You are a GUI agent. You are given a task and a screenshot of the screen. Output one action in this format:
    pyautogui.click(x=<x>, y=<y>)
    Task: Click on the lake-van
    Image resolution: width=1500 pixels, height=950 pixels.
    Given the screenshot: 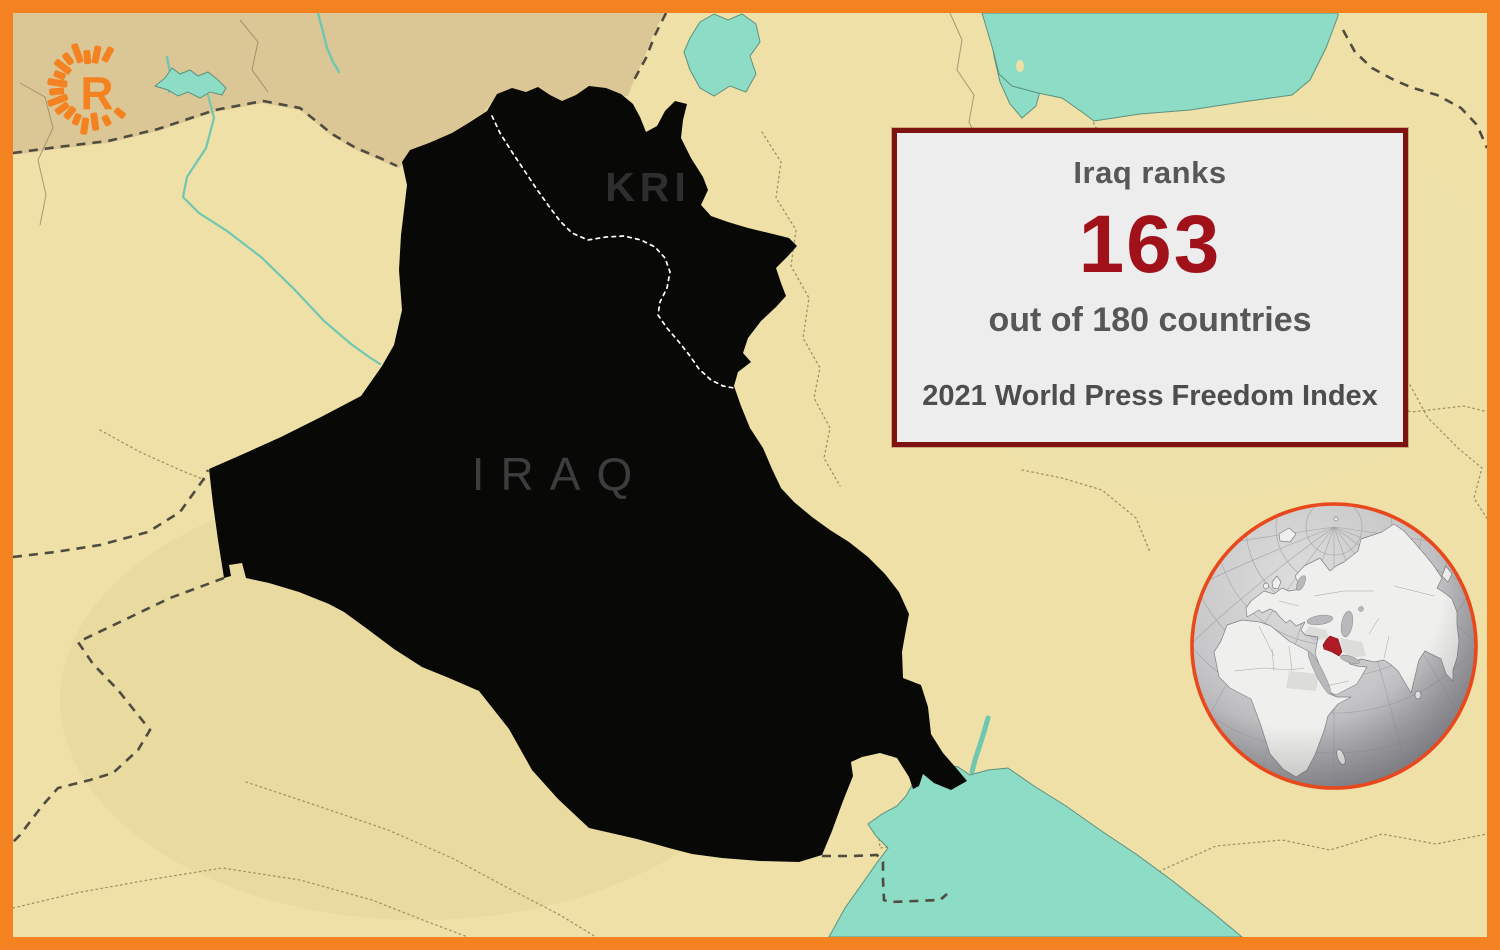 What is the action you would take?
    pyautogui.click(x=722, y=55)
    